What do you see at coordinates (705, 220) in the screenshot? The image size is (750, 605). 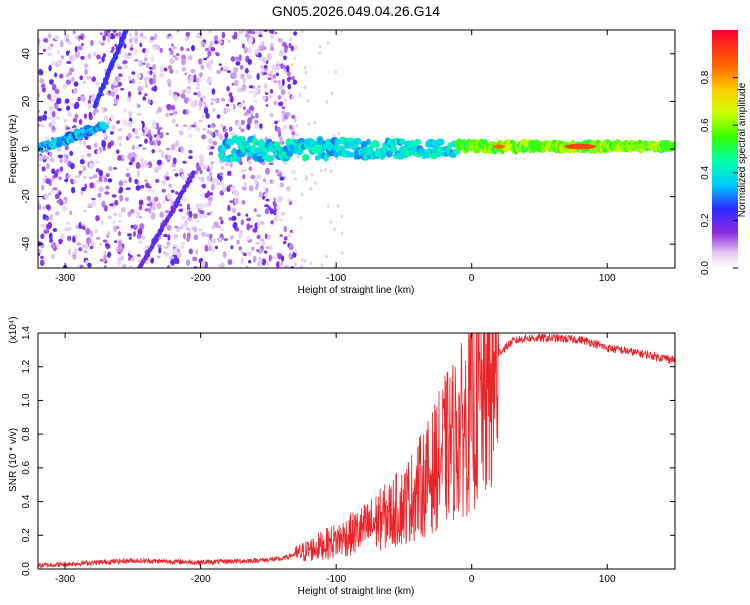 I see `colorbar-tick-label: 0.2` at bounding box center [705, 220].